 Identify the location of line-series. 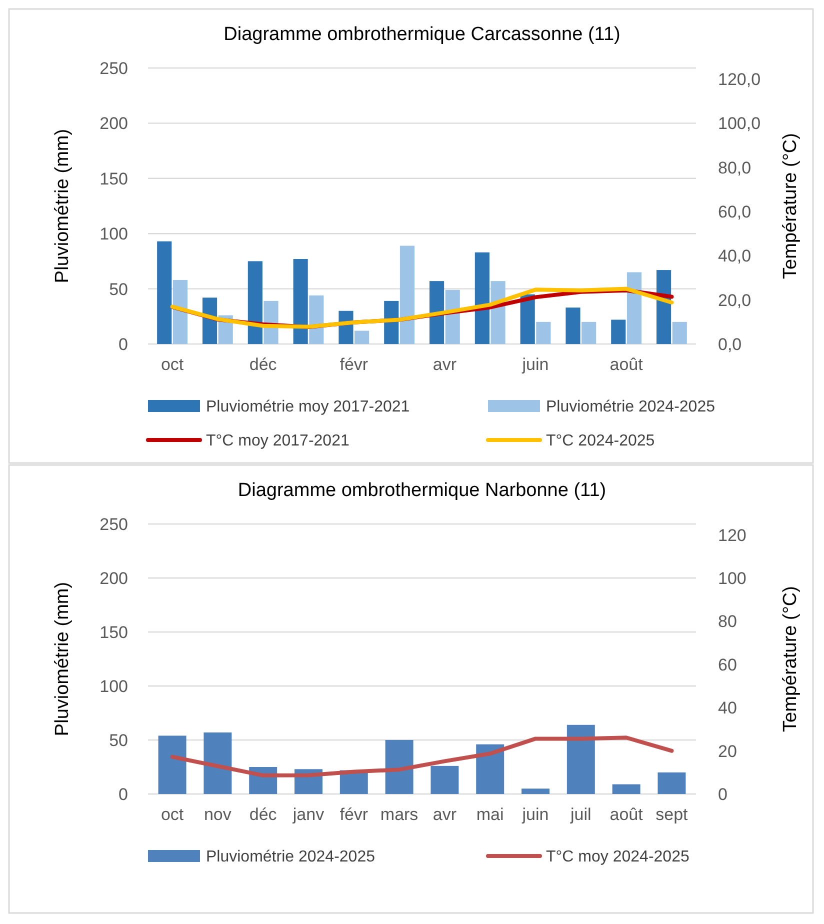
(422, 757).